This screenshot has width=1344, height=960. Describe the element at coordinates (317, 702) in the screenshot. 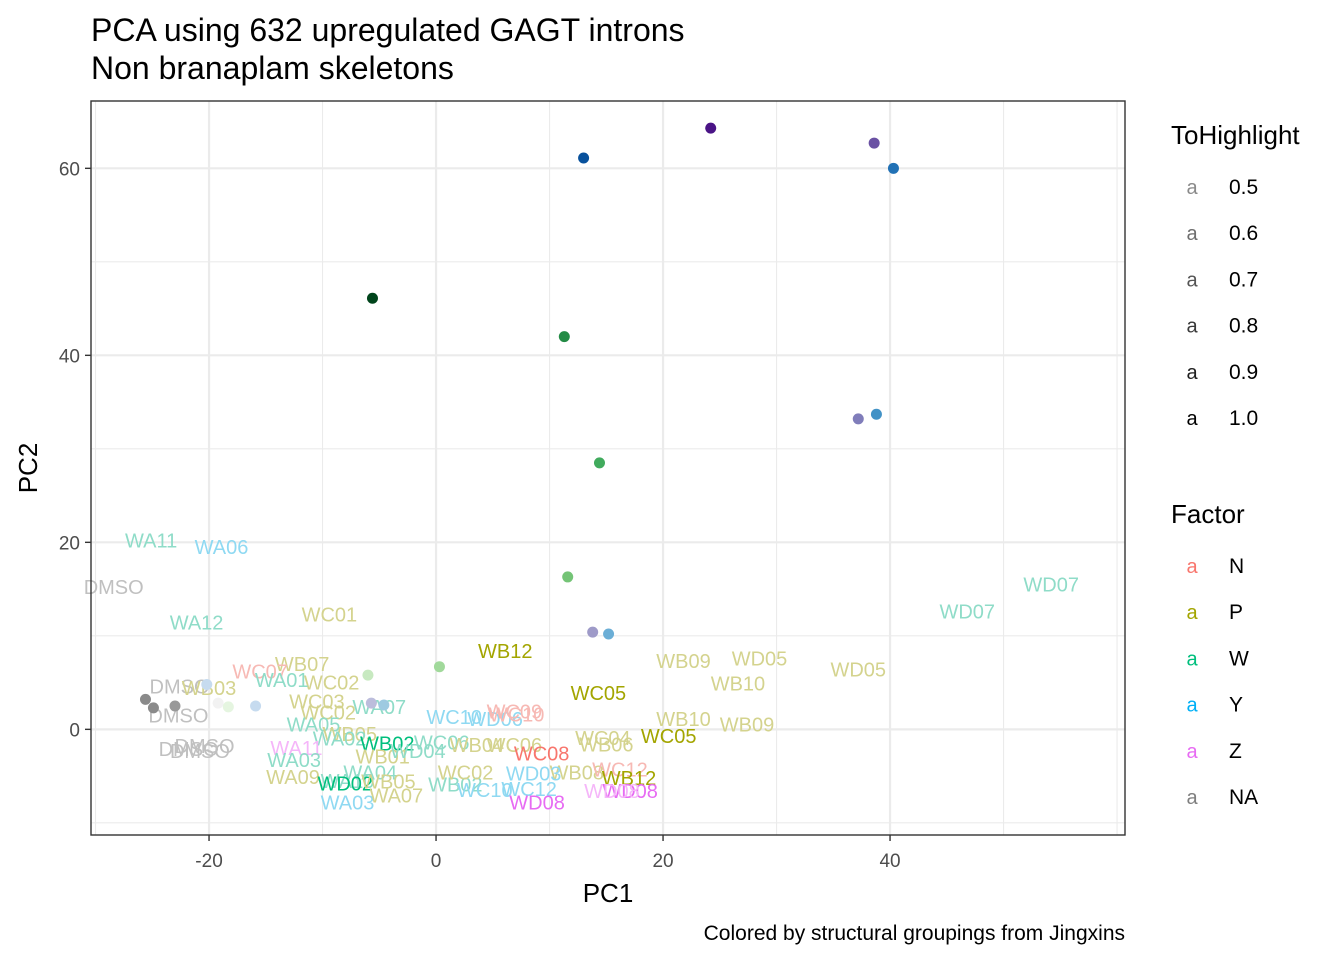

I see `sample-label: WC03` at that location.